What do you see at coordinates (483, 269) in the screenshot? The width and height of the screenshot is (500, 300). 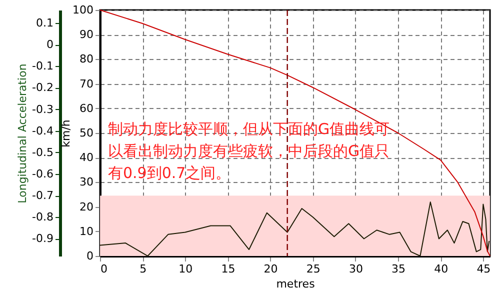 I see `x-tick-label: 45` at bounding box center [483, 269].